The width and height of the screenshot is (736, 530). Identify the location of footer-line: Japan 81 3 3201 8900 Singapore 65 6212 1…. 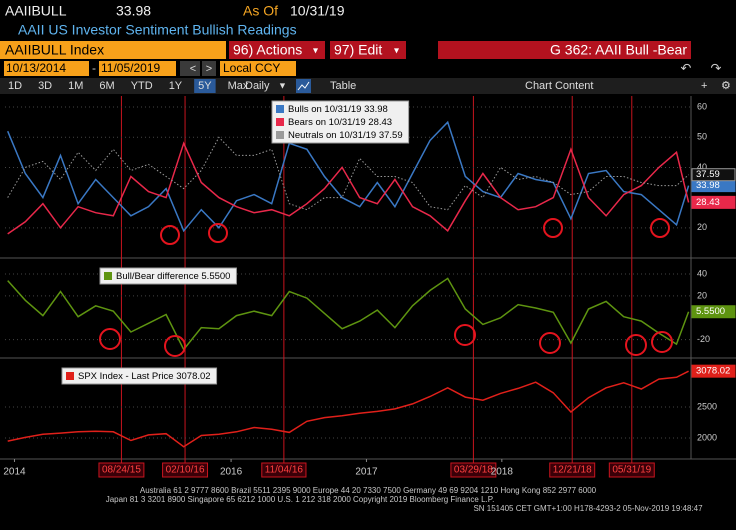
(300, 499).